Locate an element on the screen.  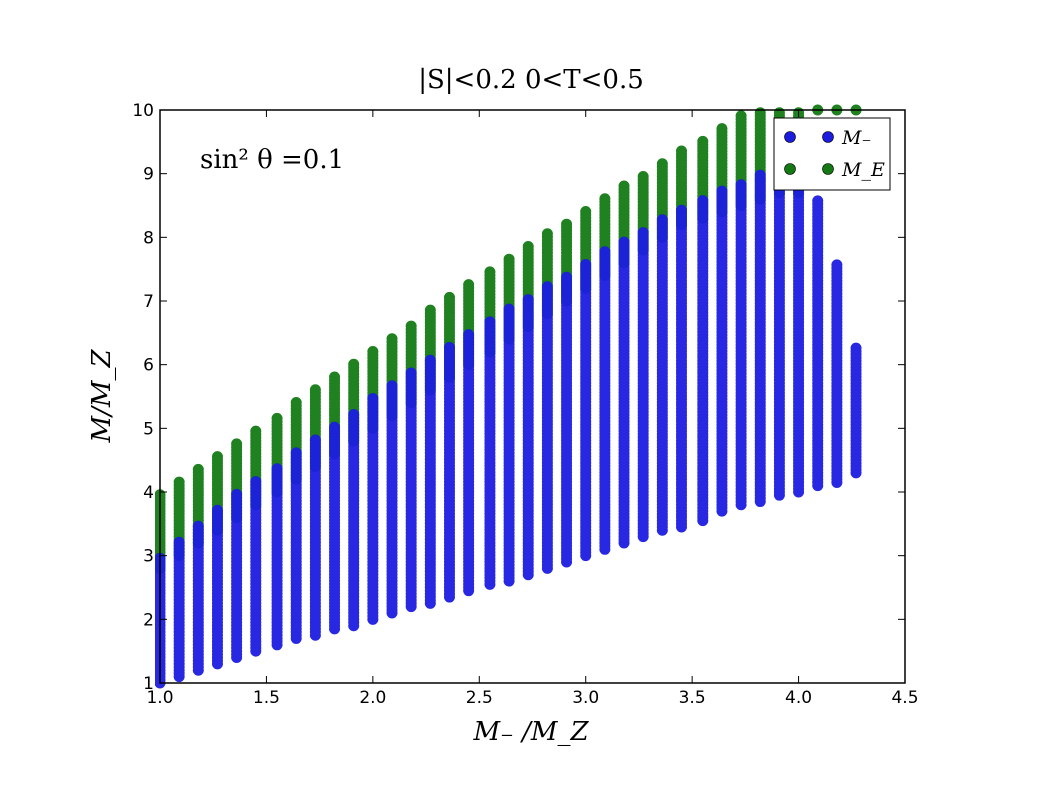
chart-title: |S|<0.2 0<T<0.5 is located at coordinates (531, 80).